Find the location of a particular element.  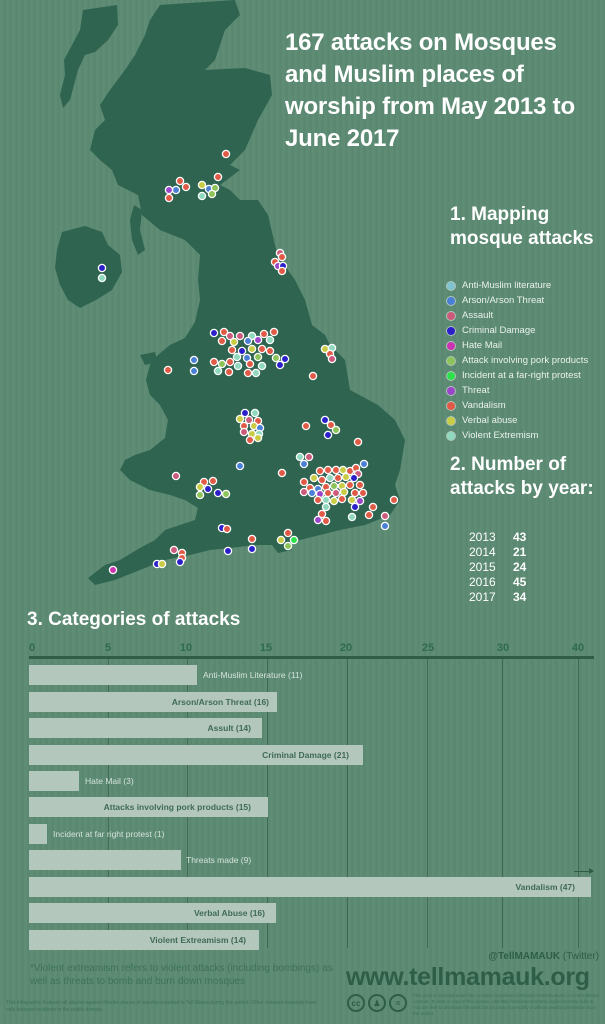

x-tick-label: 25 is located at coordinates (428, 648).